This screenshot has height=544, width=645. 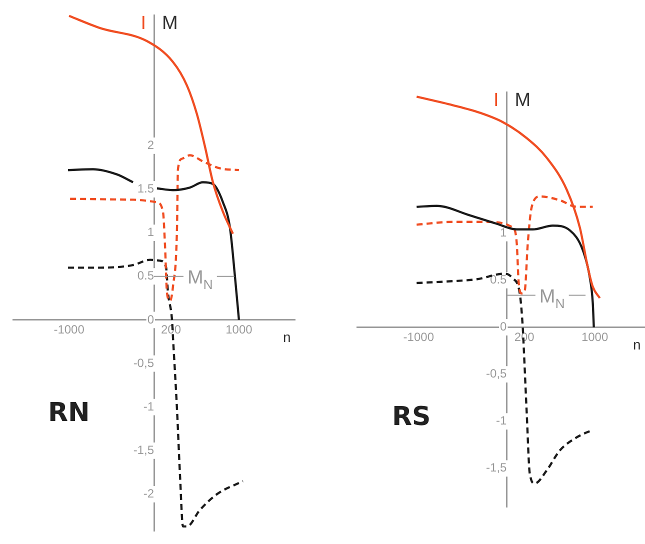 I want to click on y-tick-label: 1.5, so click(x=145, y=189).